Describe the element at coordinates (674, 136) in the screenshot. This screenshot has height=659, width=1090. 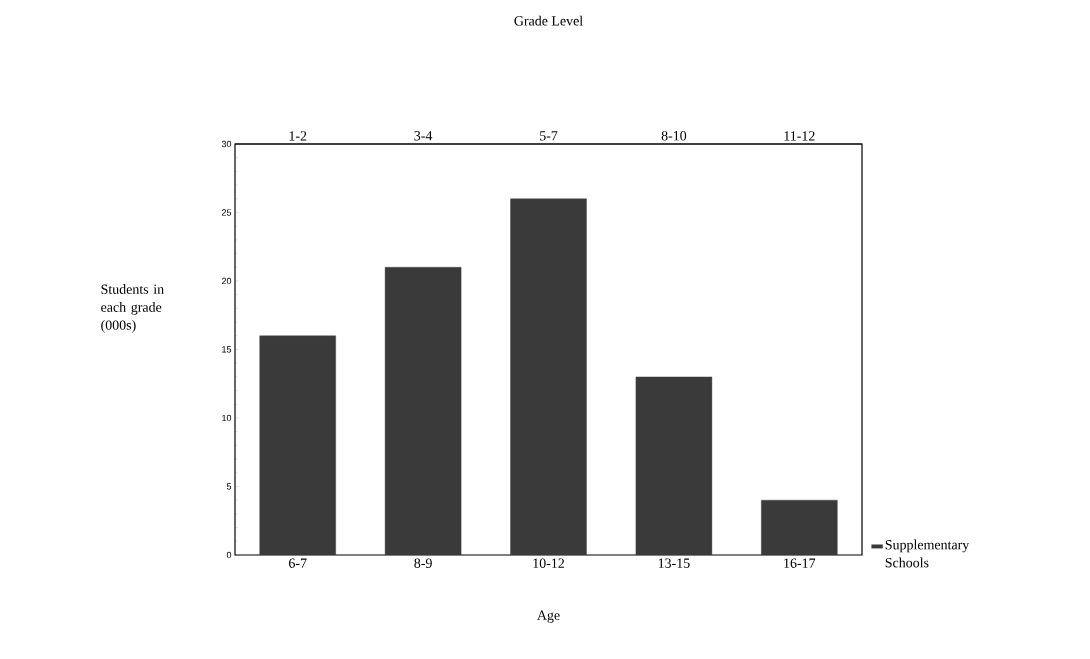
I see `text: 8-10` at that location.